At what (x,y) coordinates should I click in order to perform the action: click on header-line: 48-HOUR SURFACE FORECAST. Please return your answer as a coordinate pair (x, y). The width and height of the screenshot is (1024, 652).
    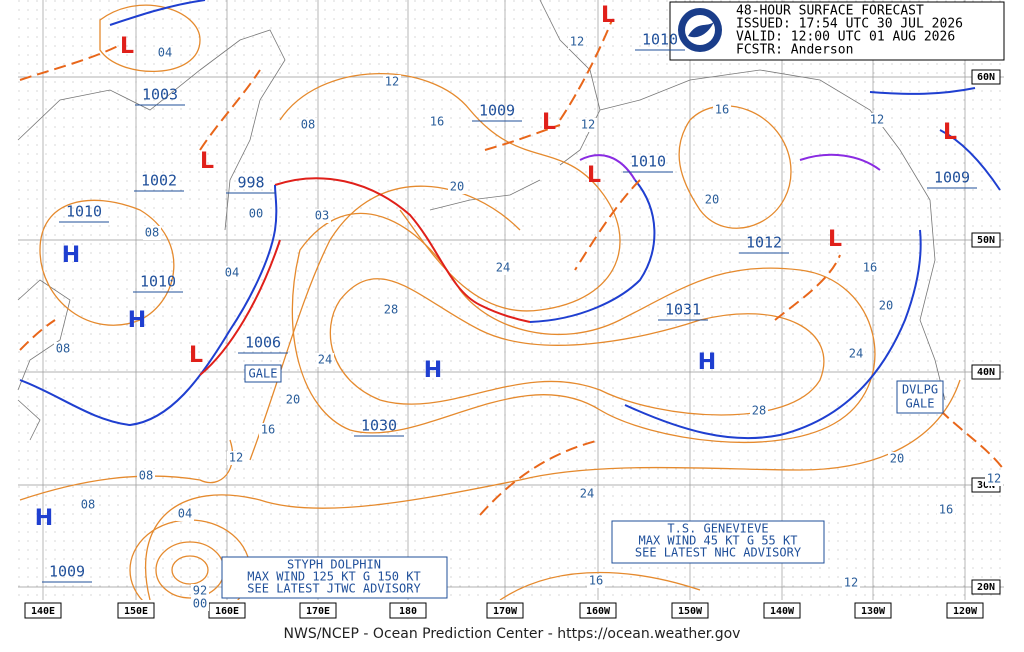
    Looking at the image, I should click on (830, 11).